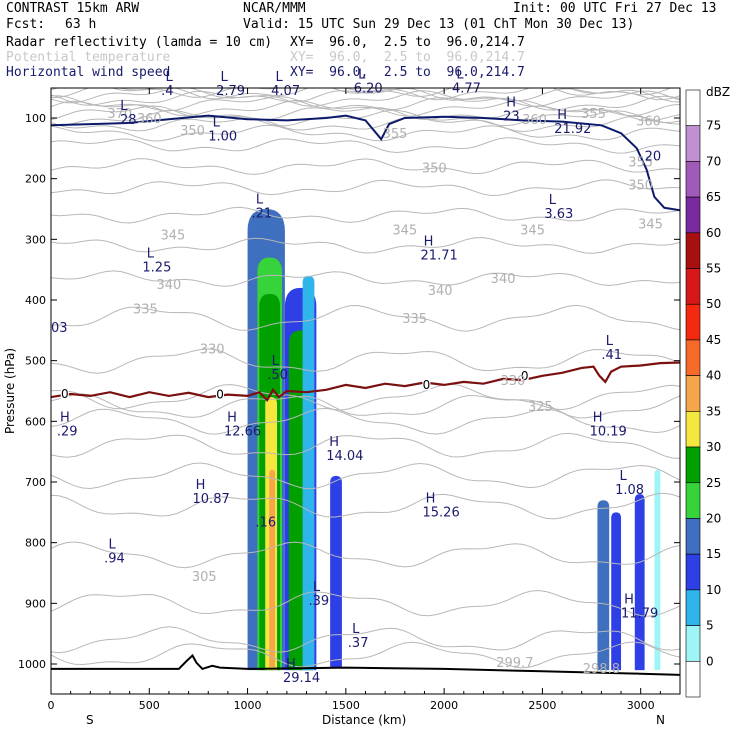 This screenshot has height=740, width=740. Describe the element at coordinates (277, 375) in the screenshot. I see `wind-extremum-value-16: .50` at that location.